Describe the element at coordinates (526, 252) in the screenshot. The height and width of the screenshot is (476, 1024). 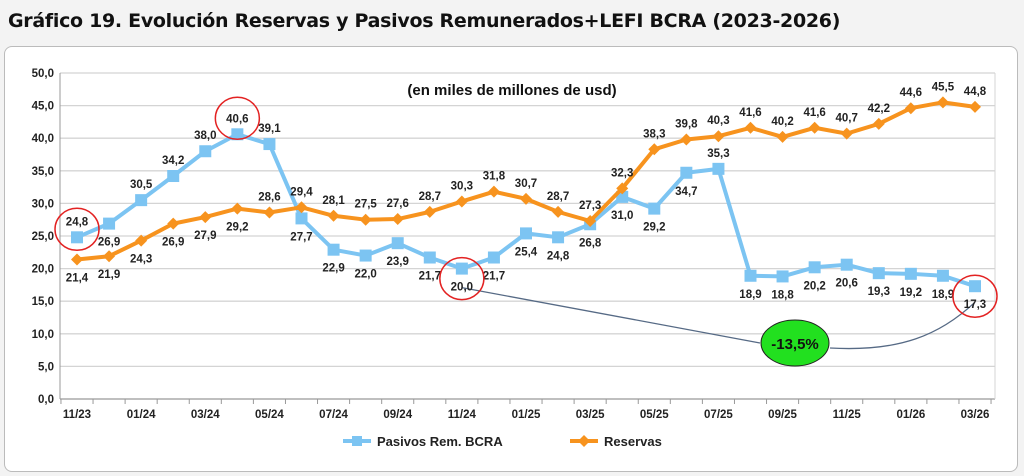
I see `data-label: 25,4` at that location.